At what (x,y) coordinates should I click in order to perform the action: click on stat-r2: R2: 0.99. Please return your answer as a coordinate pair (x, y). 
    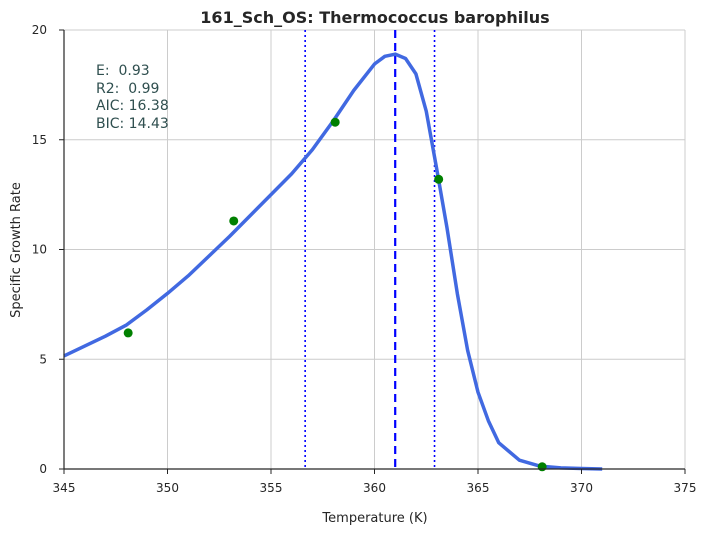
    Looking at the image, I should click on (127, 89).